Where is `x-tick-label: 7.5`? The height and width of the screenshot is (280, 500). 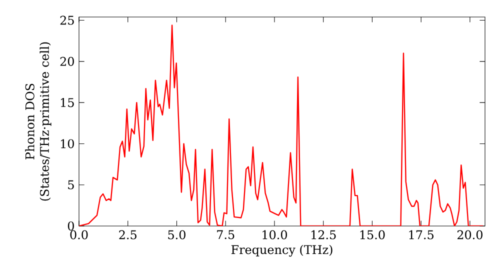 x-tick-label: 7.5 is located at coordinates (225, 235).